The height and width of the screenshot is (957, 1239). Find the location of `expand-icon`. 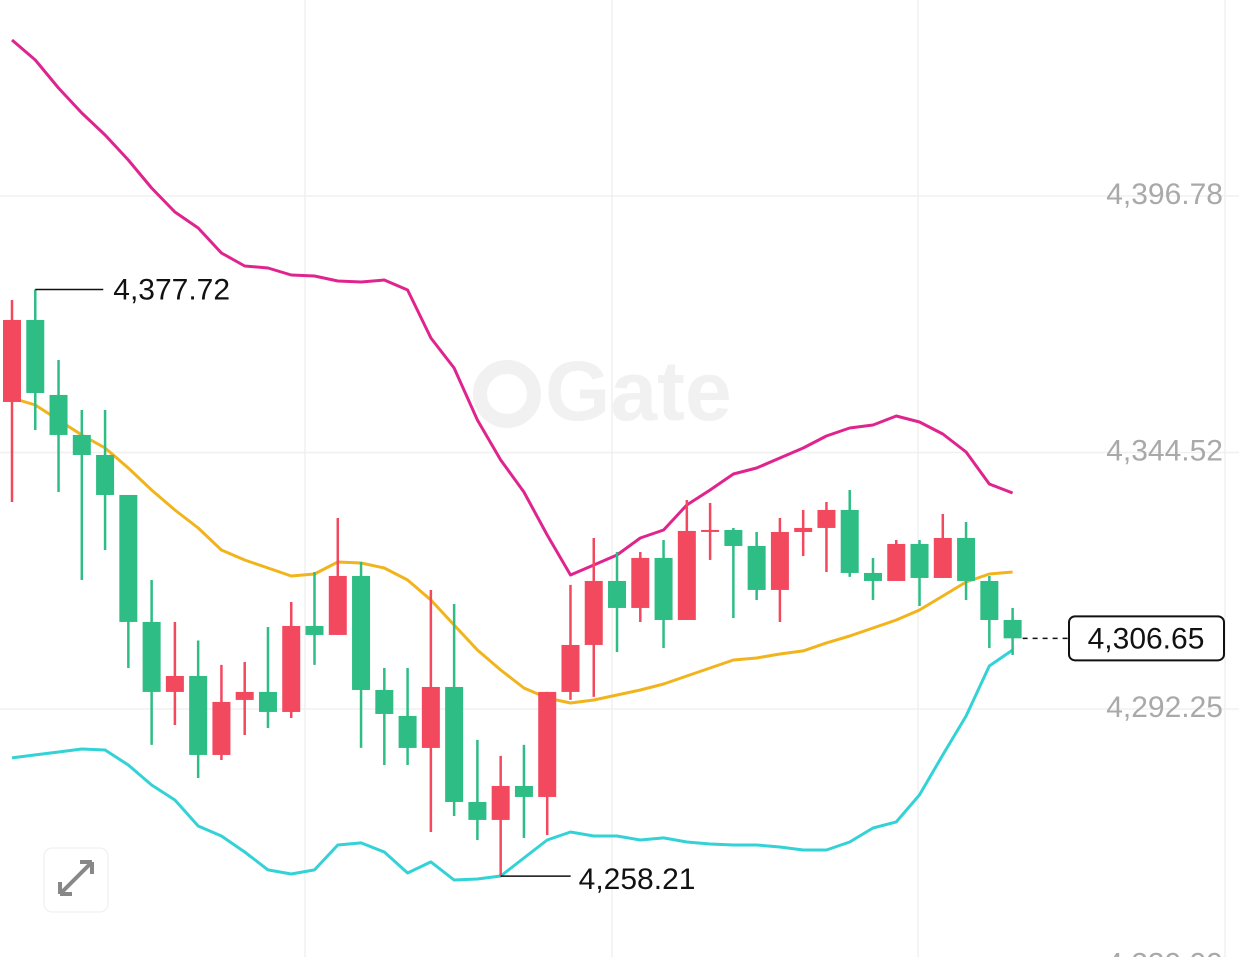

expand-icon is located at coordinates (76, 878).